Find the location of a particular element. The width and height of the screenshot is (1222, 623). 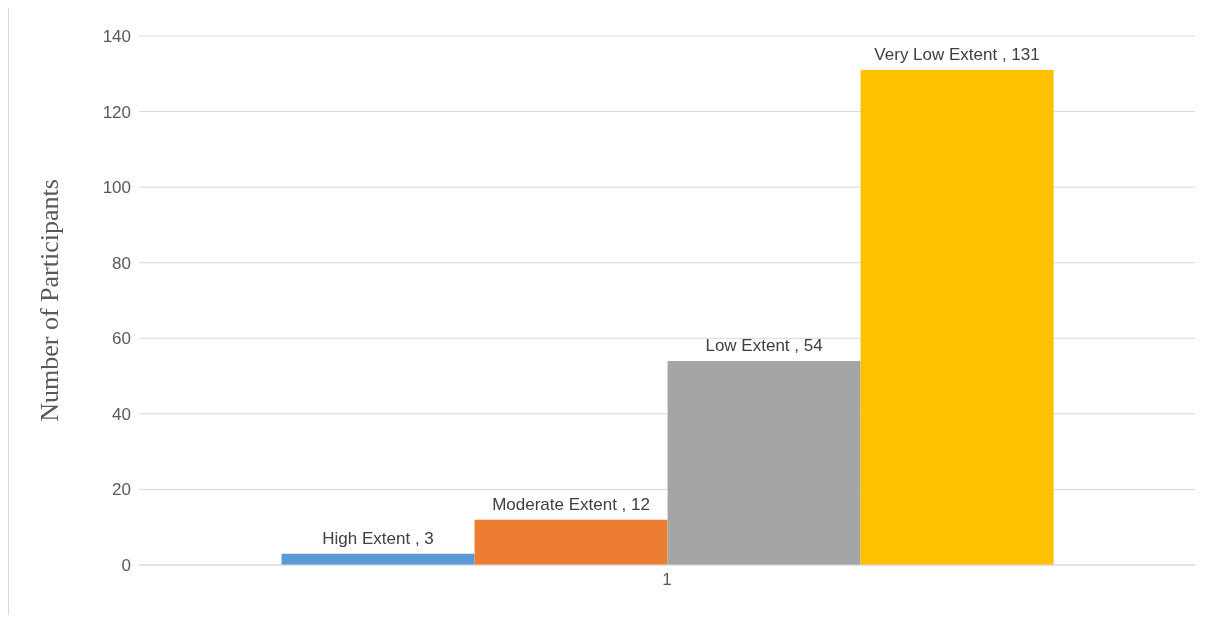

data-label: Moderate Extent , 12 is located at coordinates (571, 504).